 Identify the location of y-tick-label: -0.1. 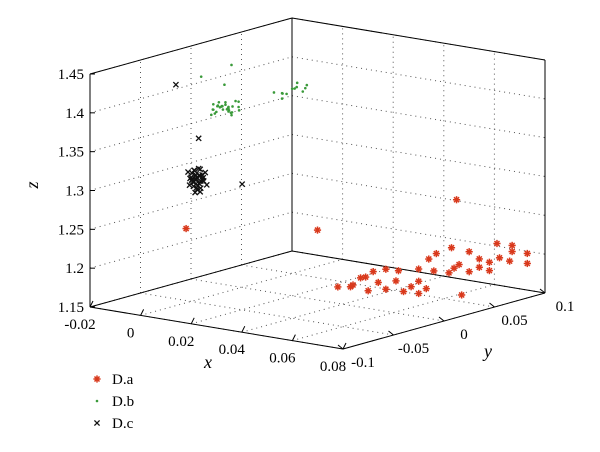
(363, 363).